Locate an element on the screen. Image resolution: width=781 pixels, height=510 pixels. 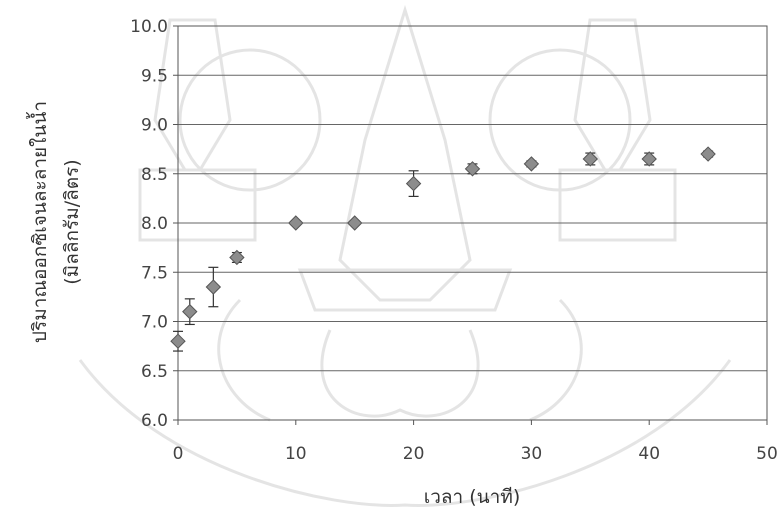
y-tick-label: 9.5 is located at coordinates (154, 76).